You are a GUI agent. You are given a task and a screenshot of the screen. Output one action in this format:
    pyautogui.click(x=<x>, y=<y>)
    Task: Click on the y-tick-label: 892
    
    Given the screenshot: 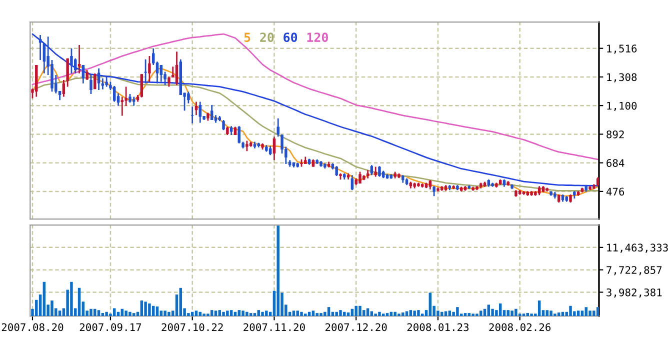 What is the action you would take?
    pyautogui.click(x=615, y=134)
    